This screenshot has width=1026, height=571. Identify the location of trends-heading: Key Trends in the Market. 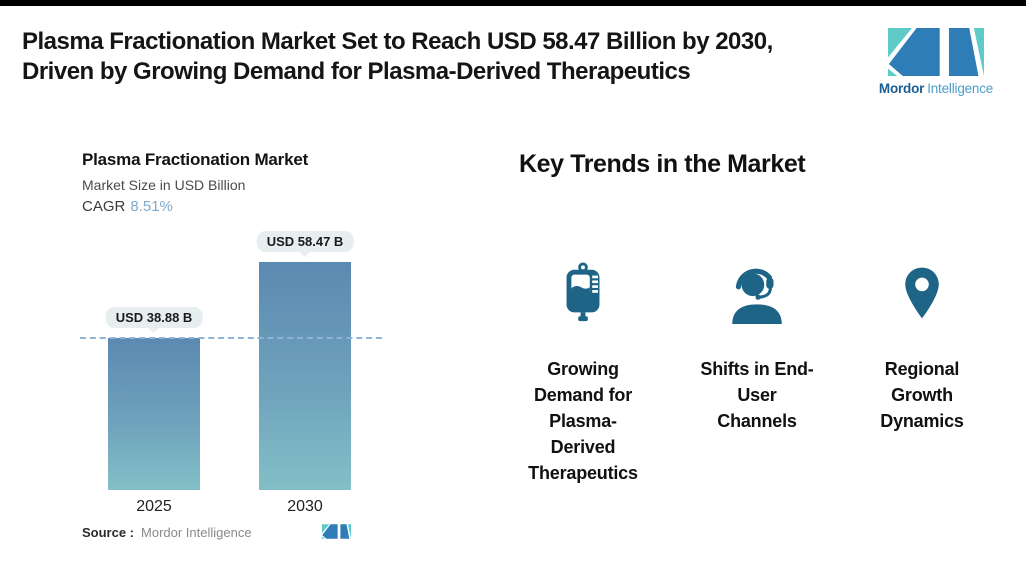
(662, 164).